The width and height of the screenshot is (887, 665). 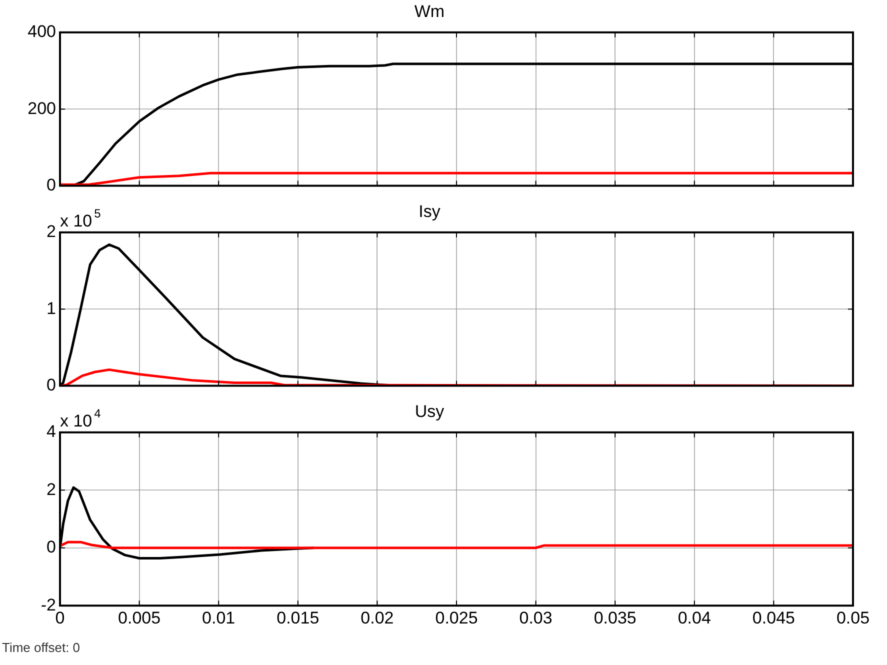 What do you see at coordinates (853, 618) in the screenshot?
I see `x-tick-label: 0.05` at bounding box center [853, 618].